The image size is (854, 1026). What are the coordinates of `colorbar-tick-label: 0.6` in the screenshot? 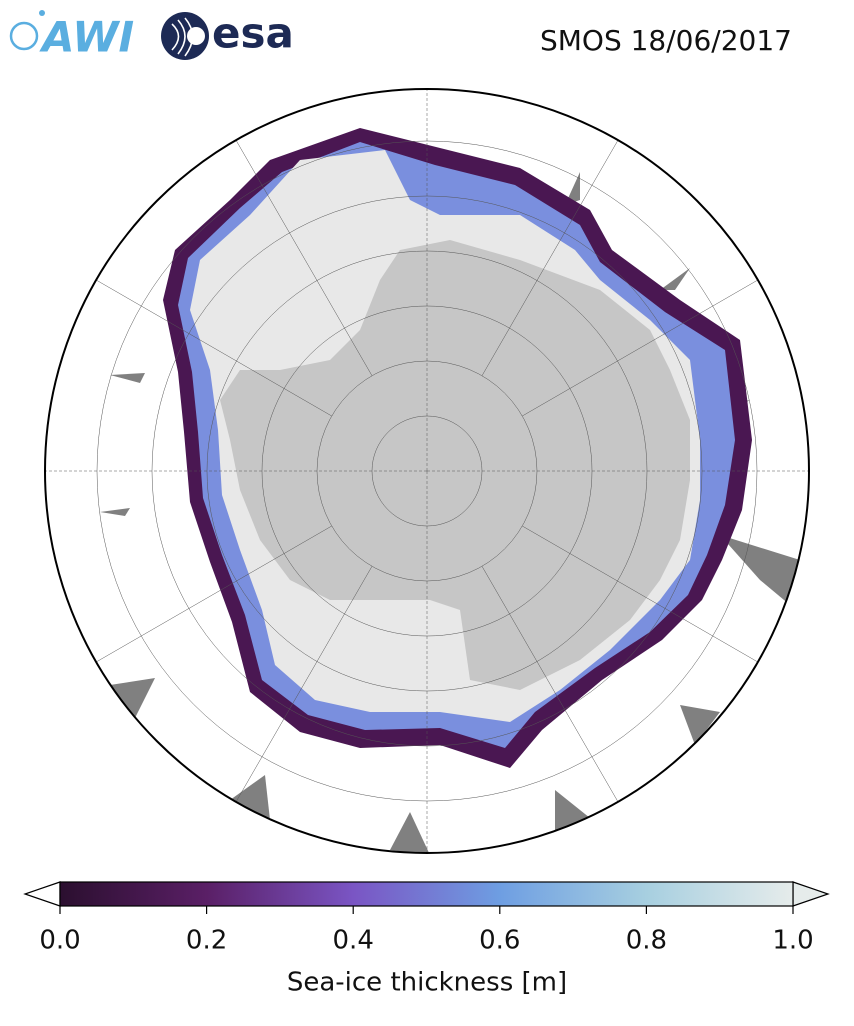 It's located at (499, 941).